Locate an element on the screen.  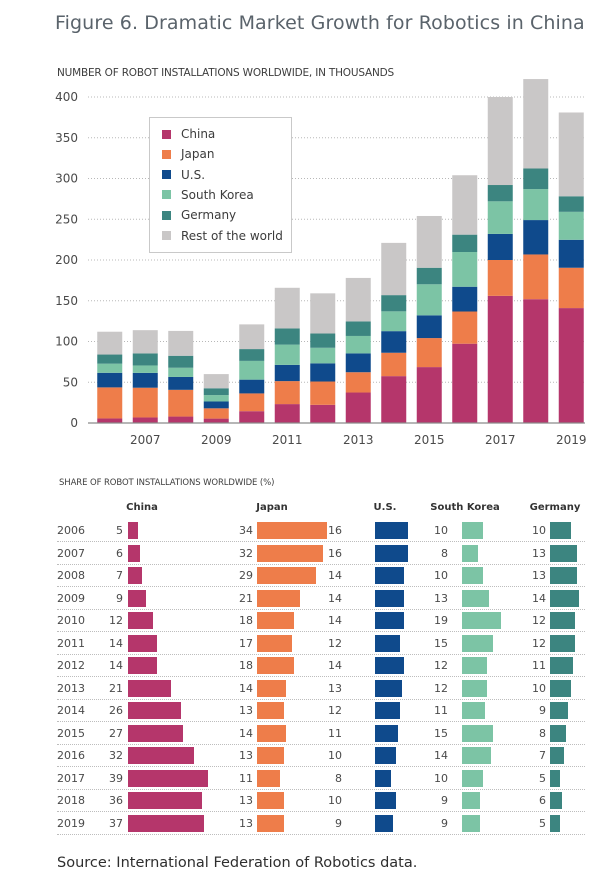
share-value-china: 12 is located at coordinates (116, 620).